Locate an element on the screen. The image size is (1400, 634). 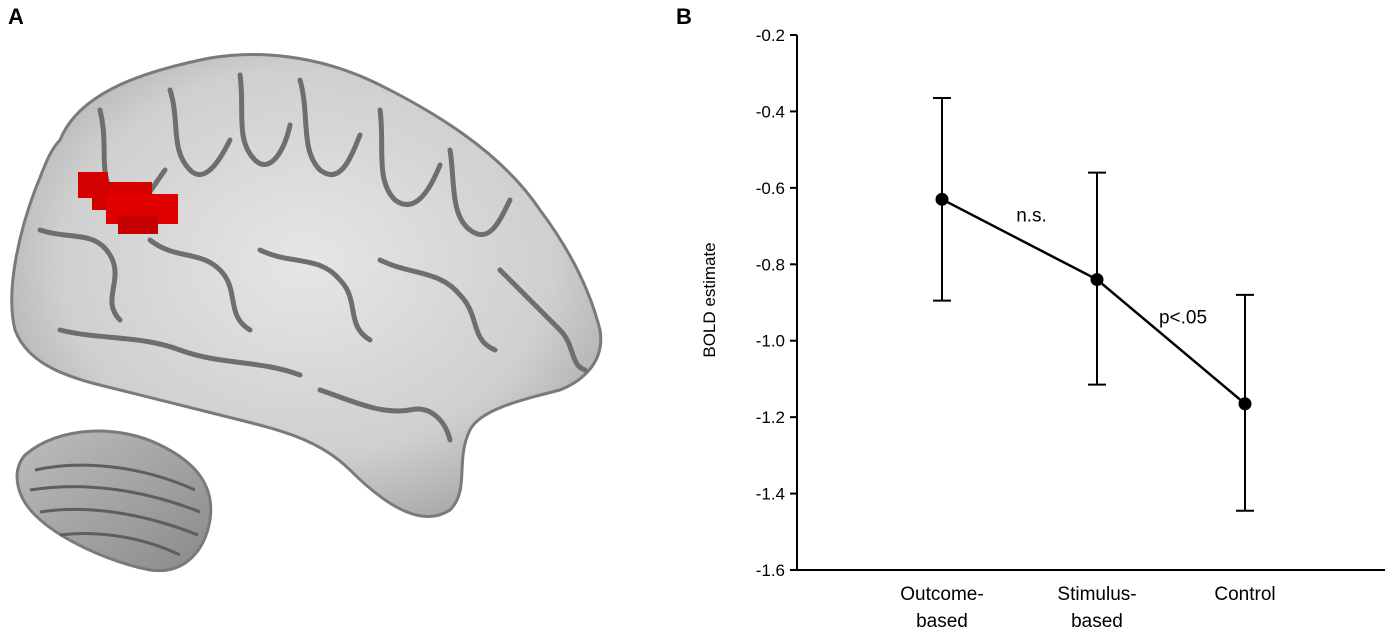
annotation-label: n.s. is located at coordinates (1031, 215).